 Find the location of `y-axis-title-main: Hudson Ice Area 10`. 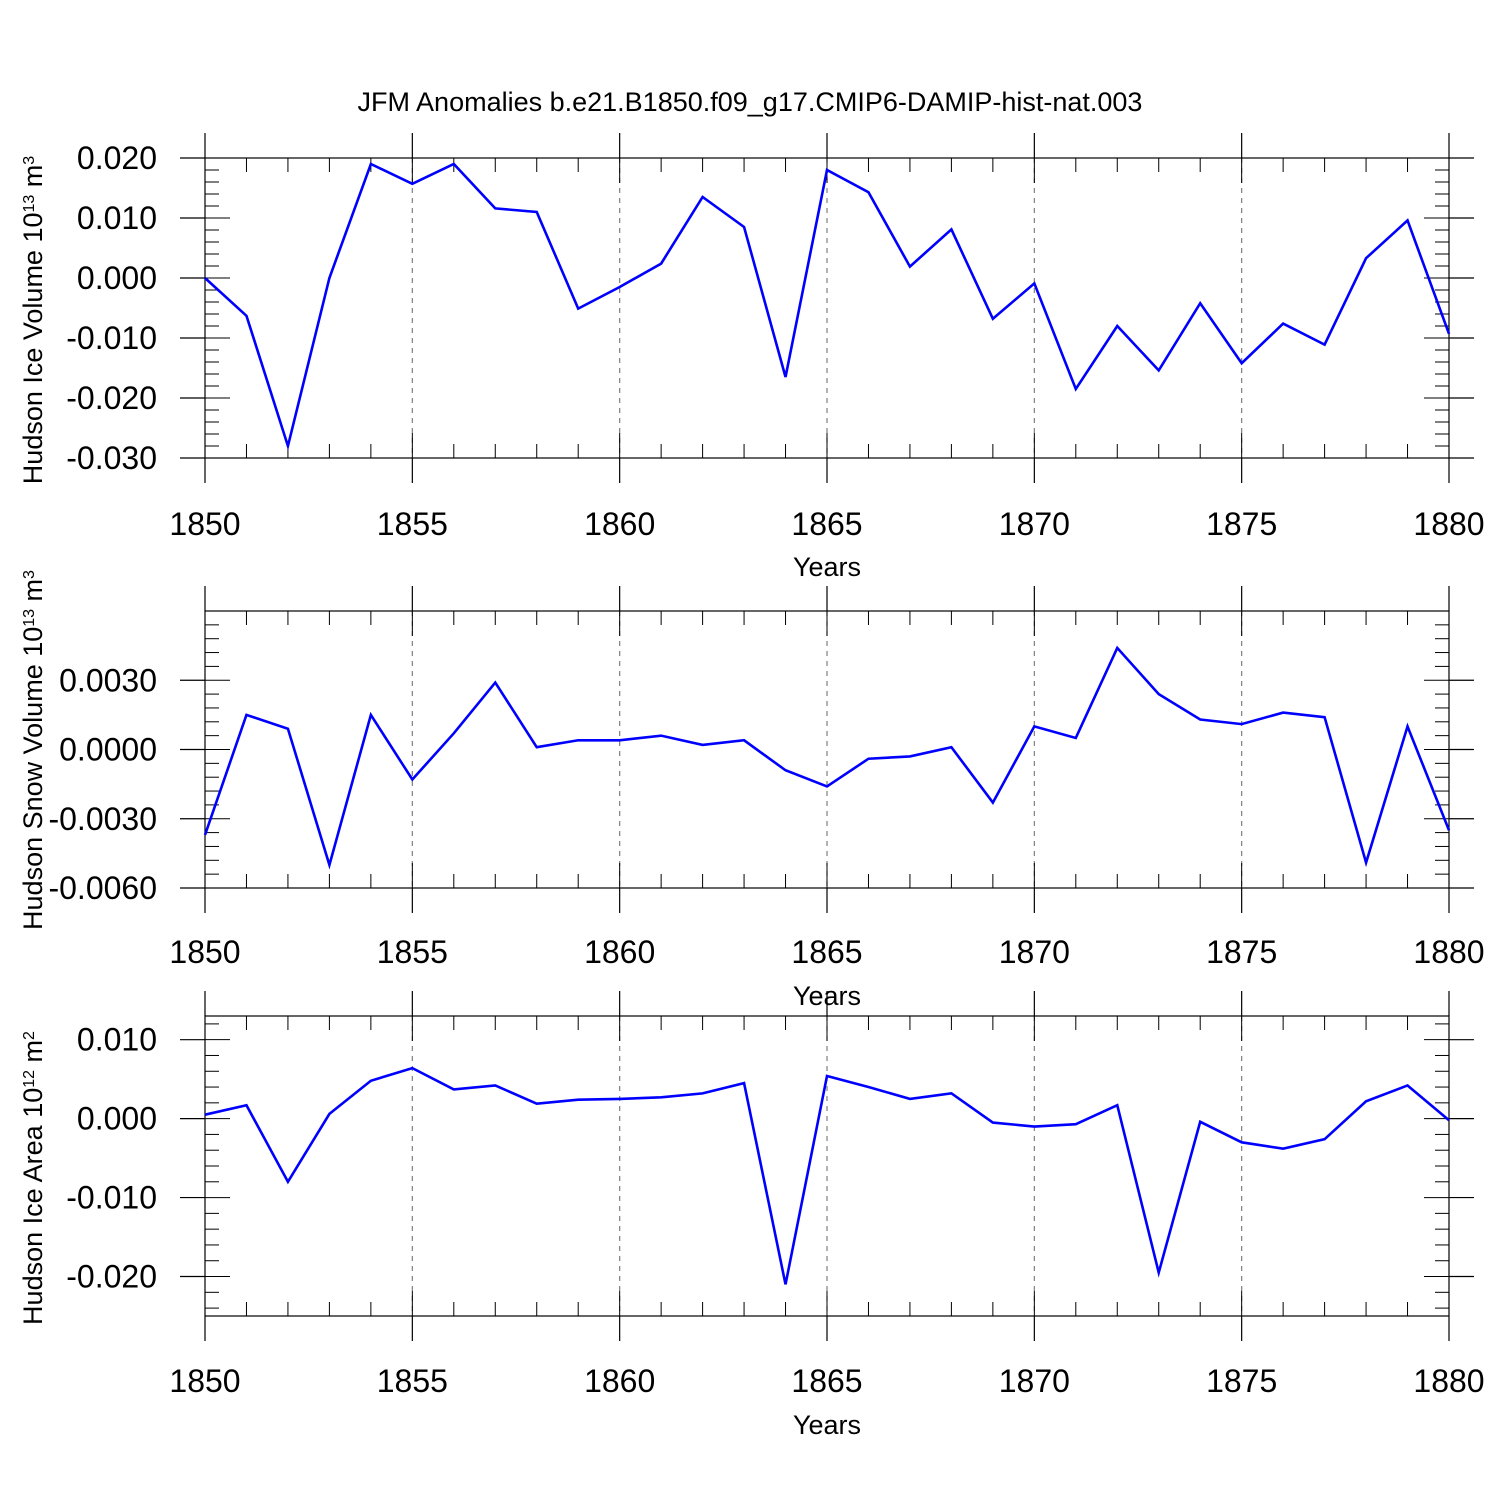

y-axis-title-main: Hudson Ice Area 10 is located at coordinates (33, 1206).